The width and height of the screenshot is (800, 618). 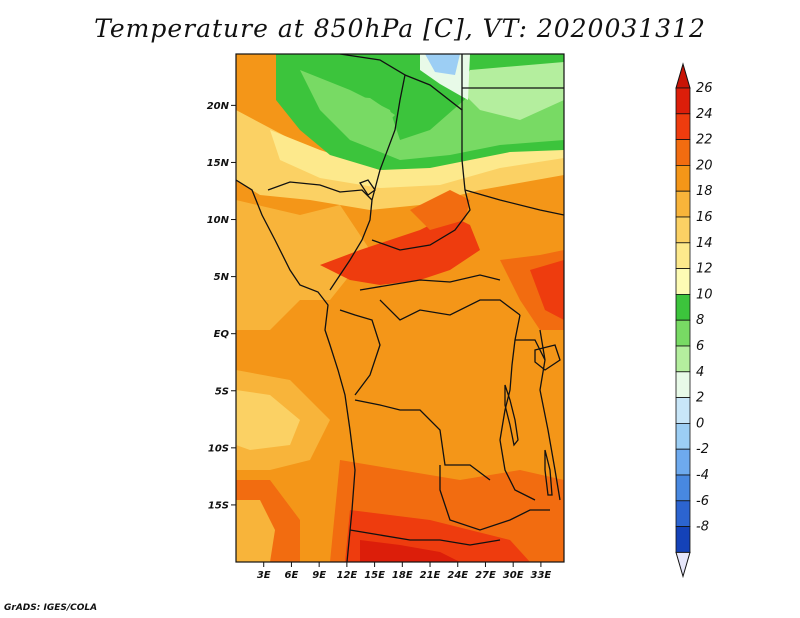 What do you see at coordinates (704, 294) in the screenshot?
I see `colorbar-label: 10` at bounding box center [704, 294].